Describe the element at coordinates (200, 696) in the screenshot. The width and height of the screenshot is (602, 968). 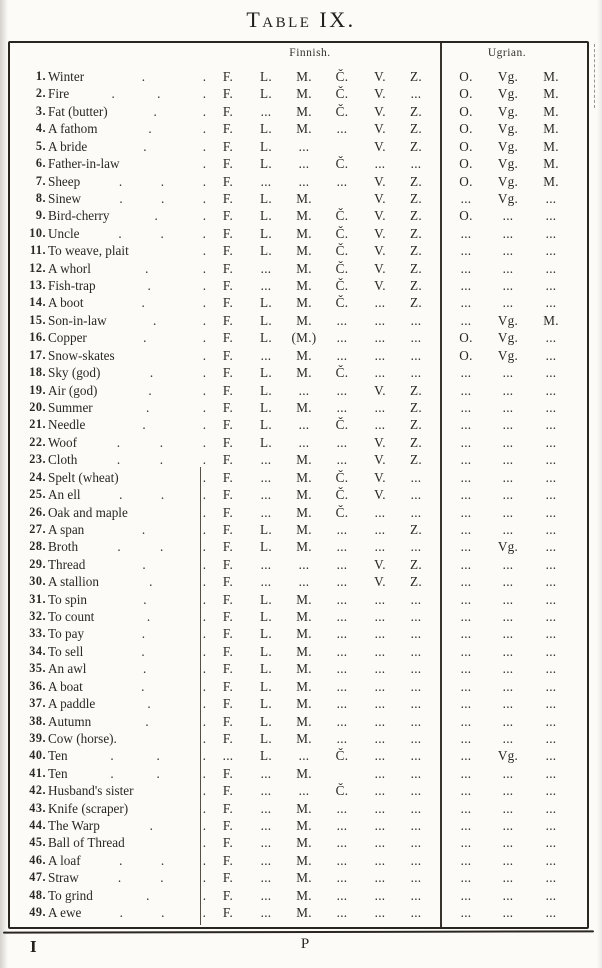
I see `term-column-separator-rule` at that location.